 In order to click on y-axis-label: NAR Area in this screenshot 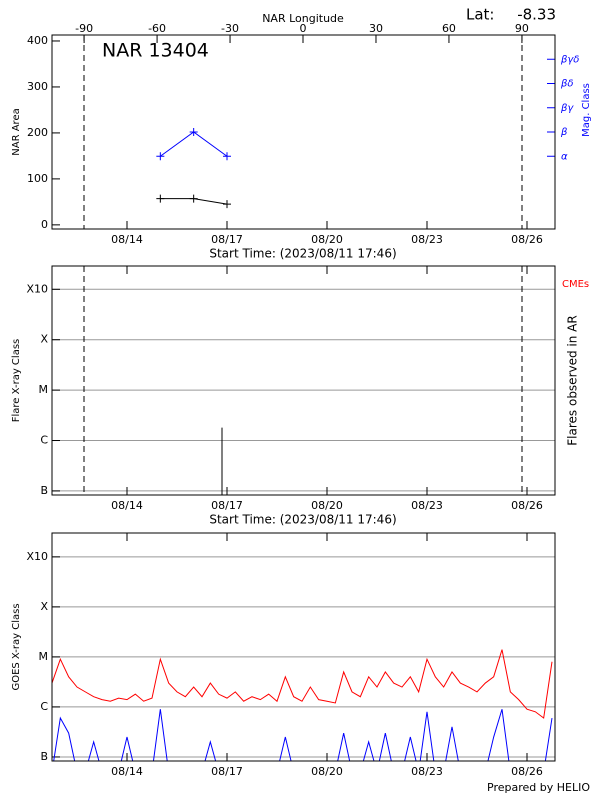, I will do `click(16, 131)`.